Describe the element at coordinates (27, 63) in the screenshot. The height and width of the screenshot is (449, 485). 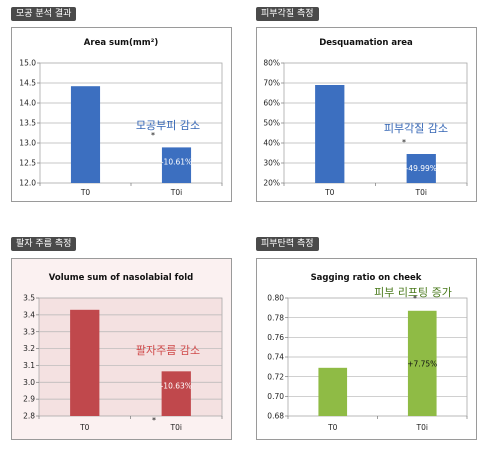
I see `y-tick-label: 15.0` at that location.